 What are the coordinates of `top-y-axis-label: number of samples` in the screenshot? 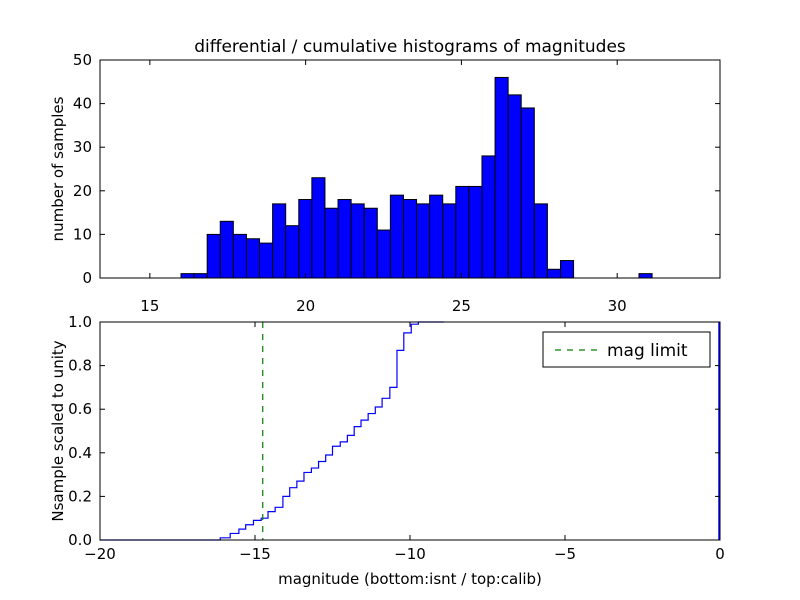 It's located at (58, 168).